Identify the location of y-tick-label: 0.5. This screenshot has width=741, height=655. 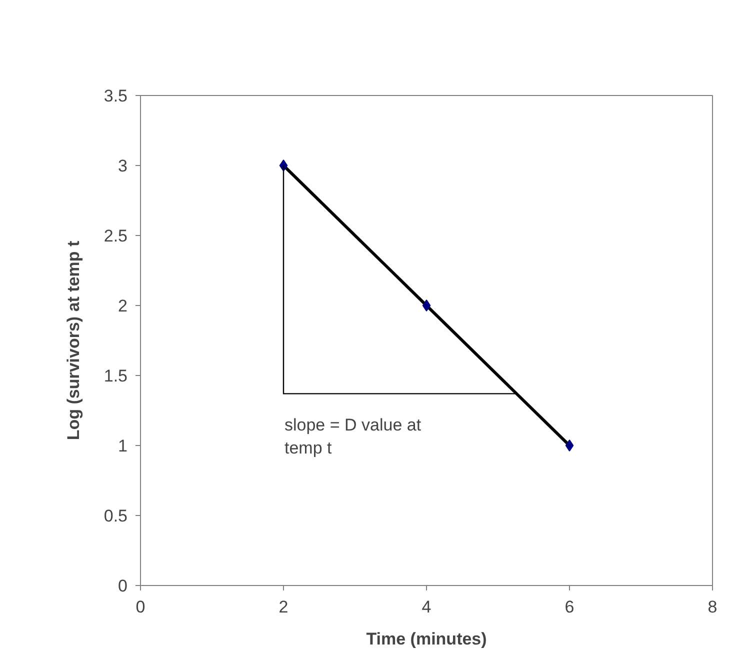
(116, 516).